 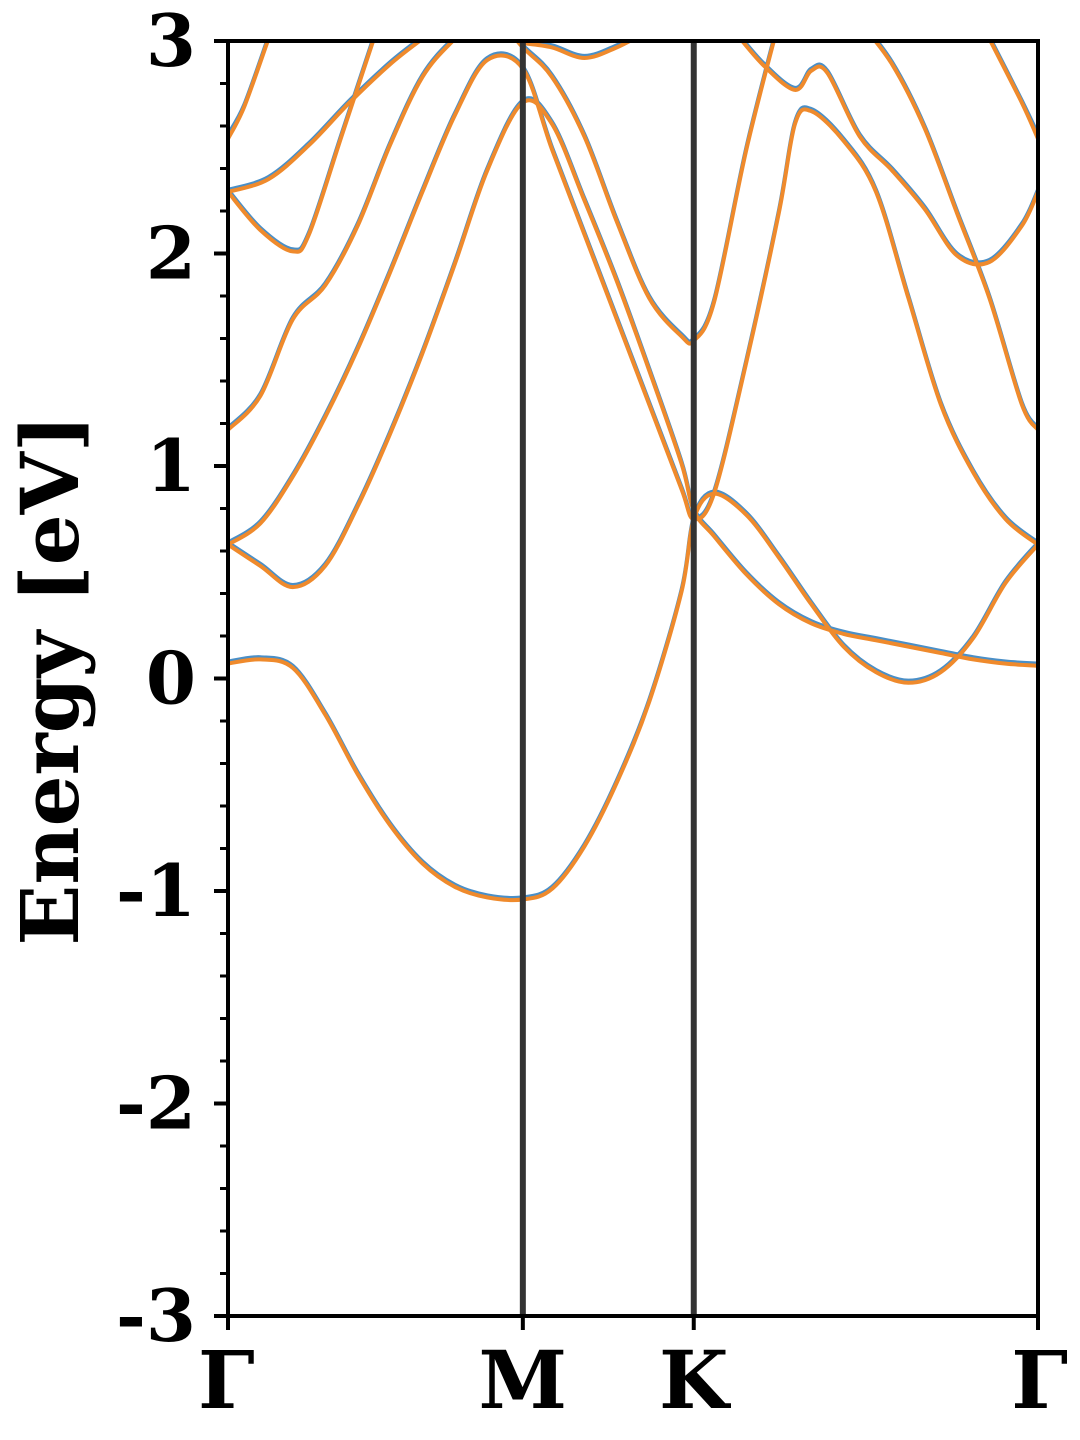 I want to click on y-tick-label: 2, so click(x=171, y=253).